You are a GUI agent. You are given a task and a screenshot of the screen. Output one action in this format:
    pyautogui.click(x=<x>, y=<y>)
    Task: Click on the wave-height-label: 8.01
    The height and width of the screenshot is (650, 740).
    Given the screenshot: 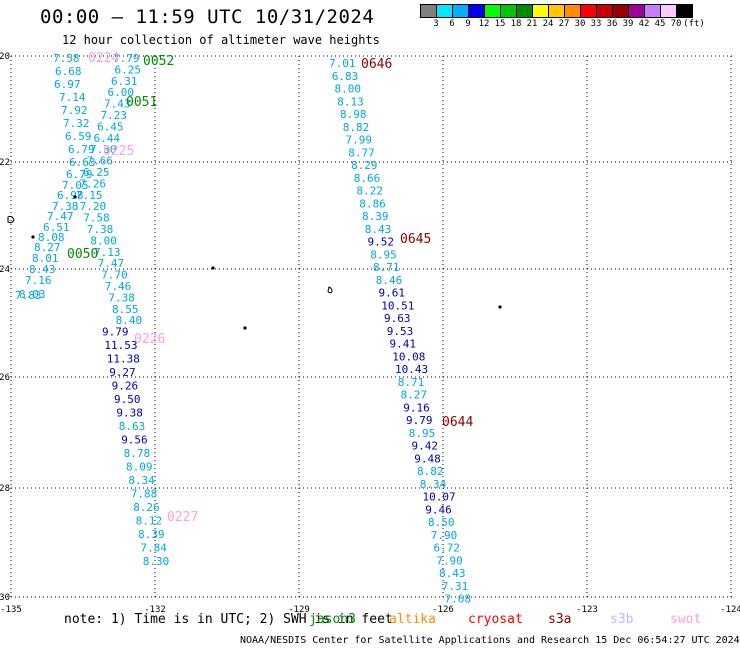 What is the action you would take?
    pyautogui.click(x=45, y=258)
    